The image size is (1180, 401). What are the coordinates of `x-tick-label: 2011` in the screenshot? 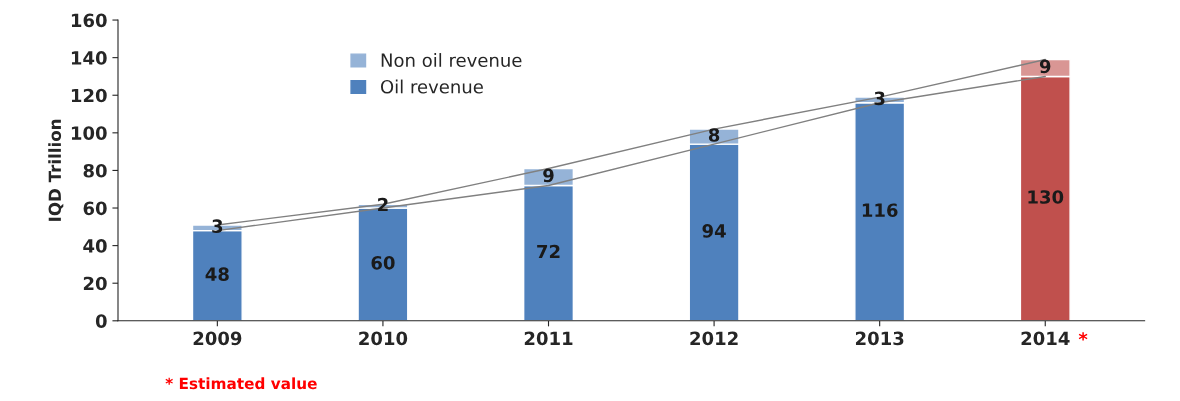 It's located at (548, 338).